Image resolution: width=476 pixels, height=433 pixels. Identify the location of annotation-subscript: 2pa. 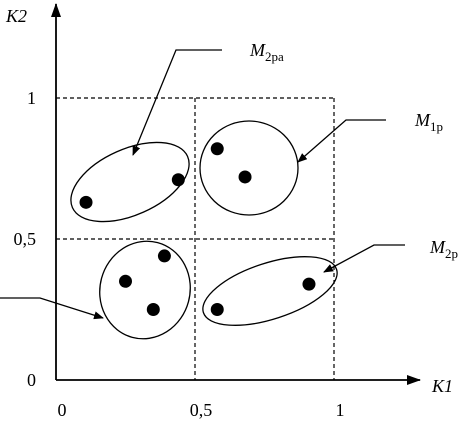
(274, 56).